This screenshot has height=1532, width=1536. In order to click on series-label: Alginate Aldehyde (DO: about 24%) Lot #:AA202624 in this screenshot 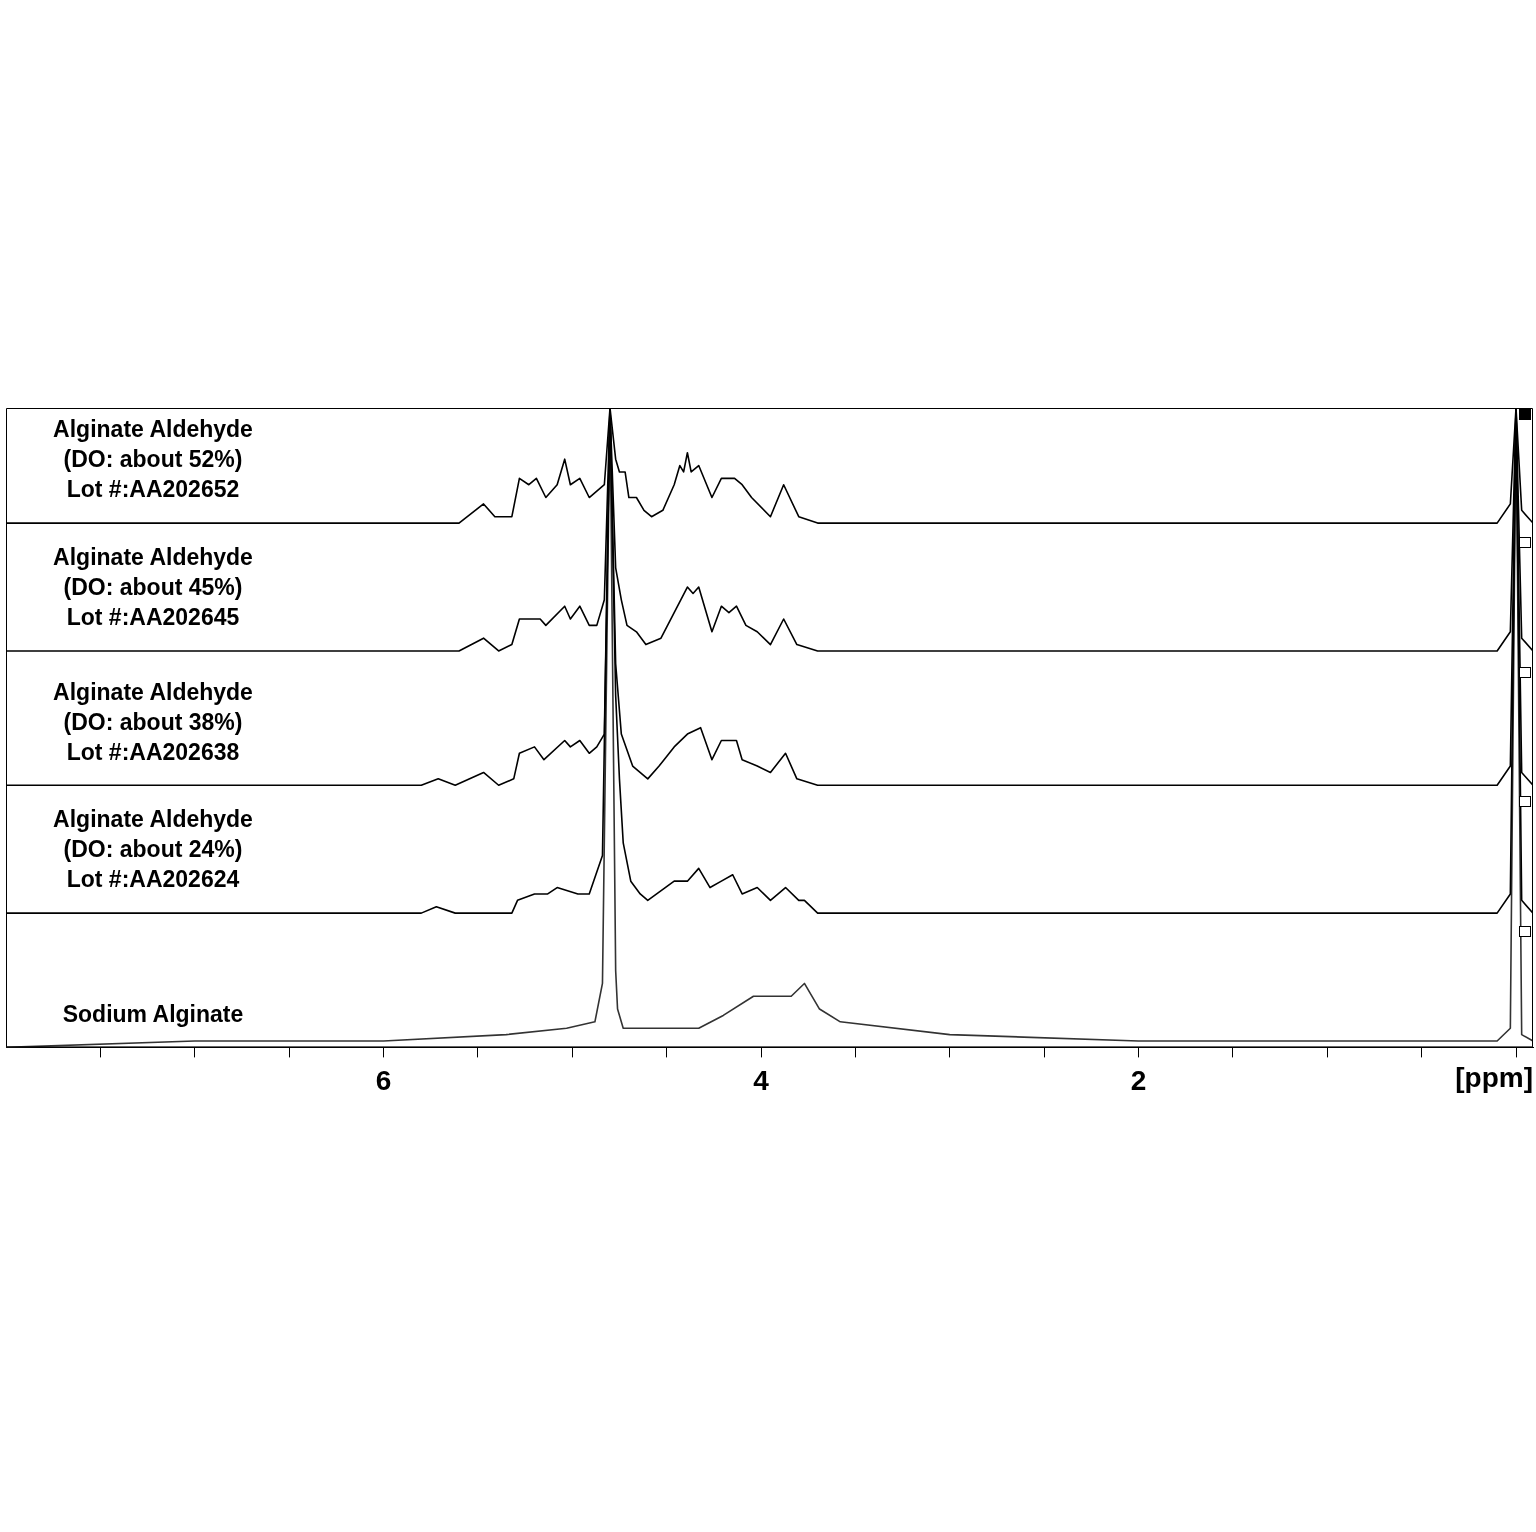, I will do `click(153, 849)`.